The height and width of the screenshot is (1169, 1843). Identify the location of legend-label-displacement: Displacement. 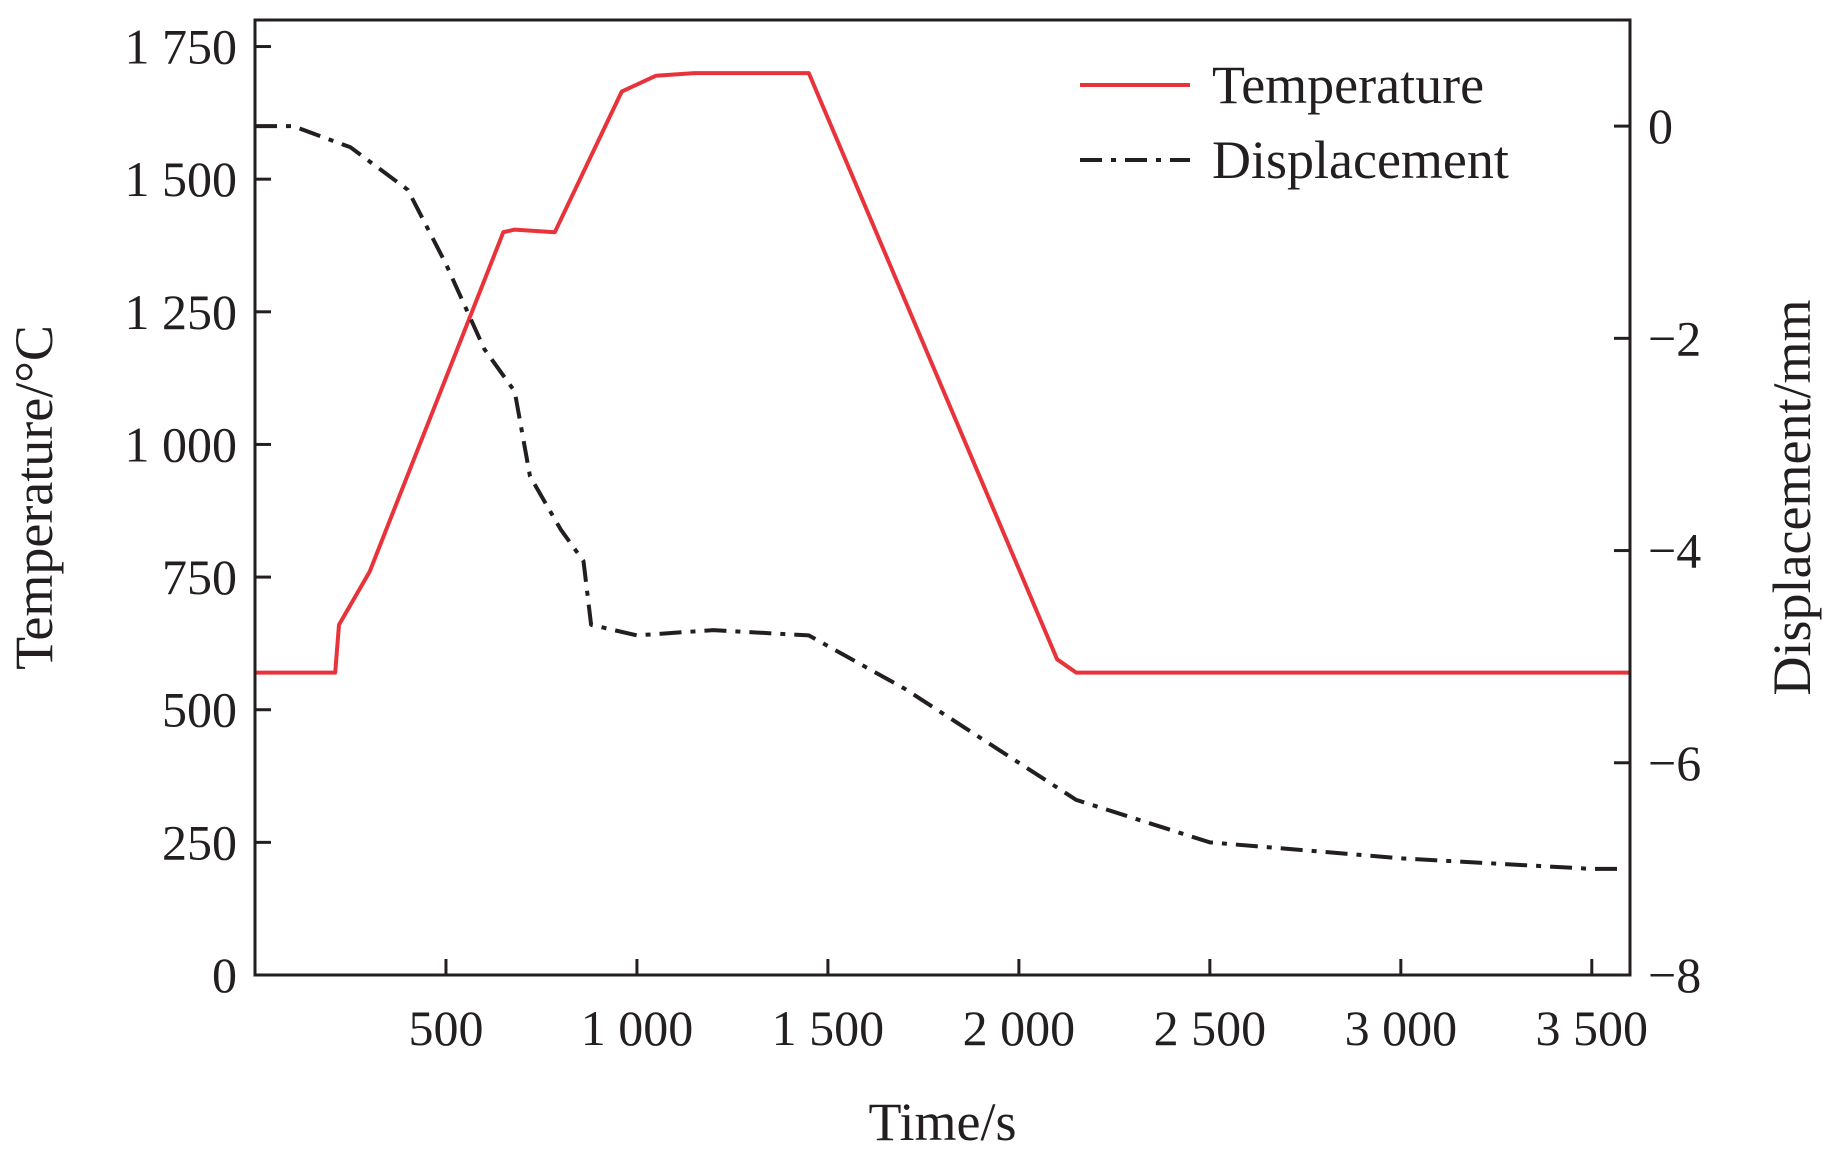
(1360, 160).